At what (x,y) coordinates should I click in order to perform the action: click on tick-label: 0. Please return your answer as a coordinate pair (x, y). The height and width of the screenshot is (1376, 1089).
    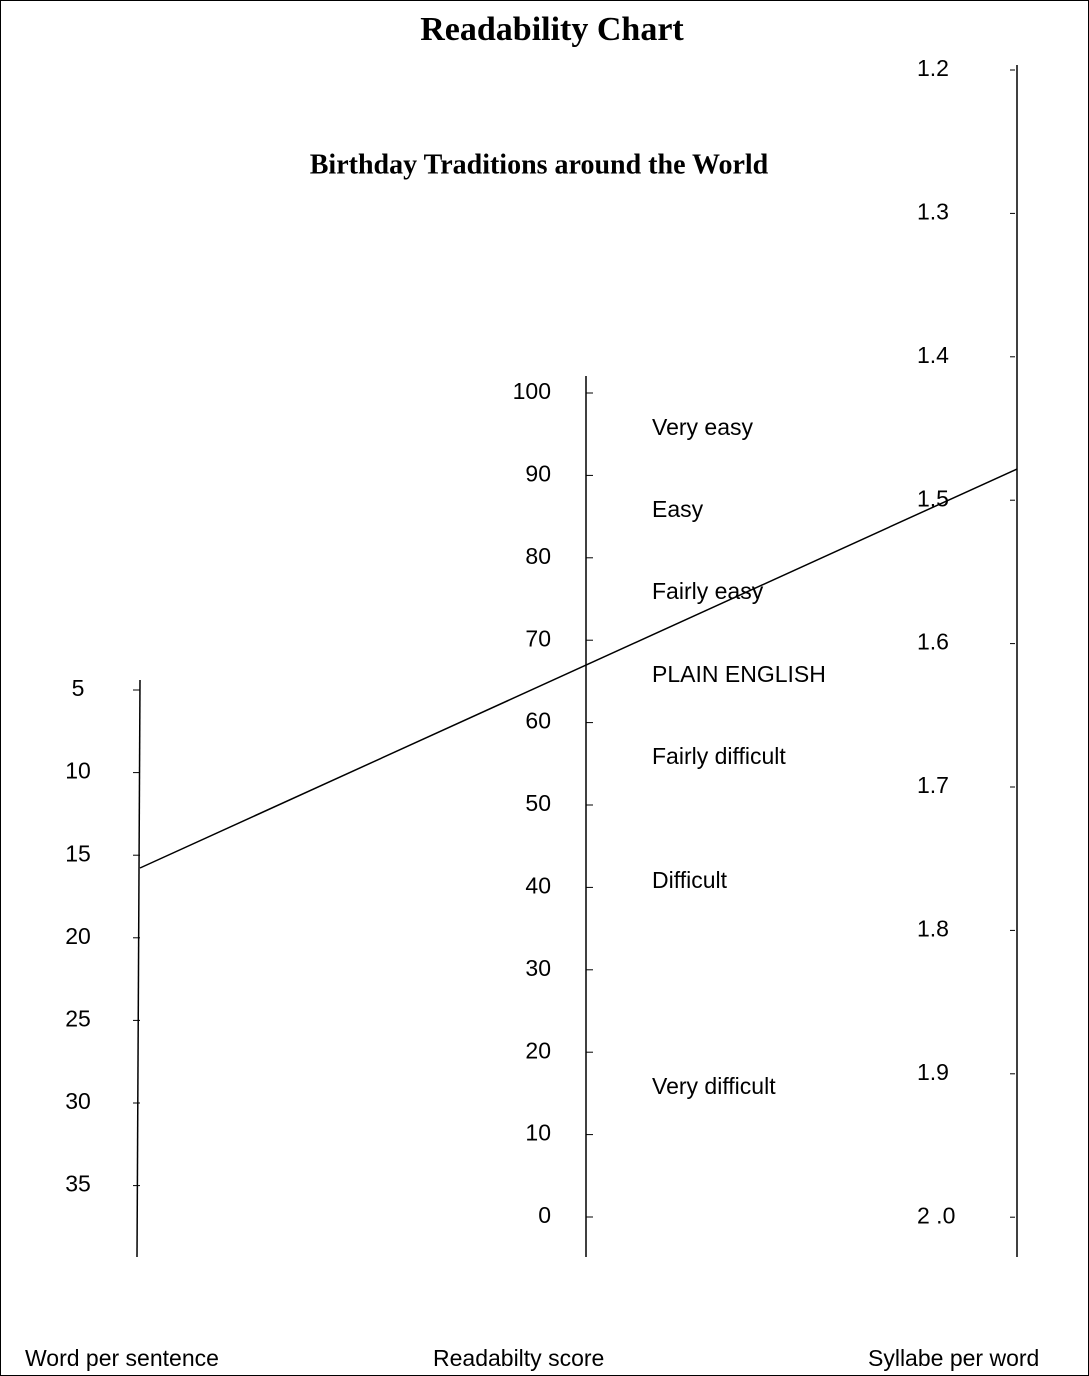
    Looking at the image, I should click on (544, 1215).